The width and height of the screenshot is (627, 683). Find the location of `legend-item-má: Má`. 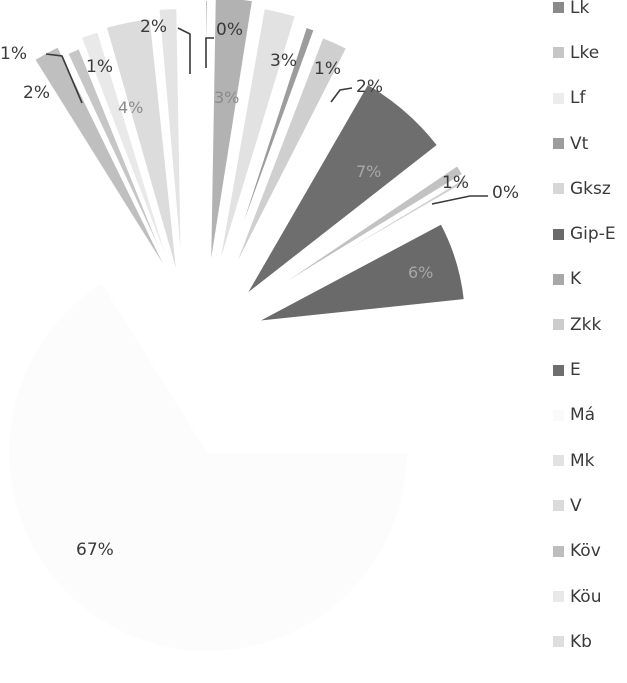

legend-item-má: Má is located at coordinates (584, 415).